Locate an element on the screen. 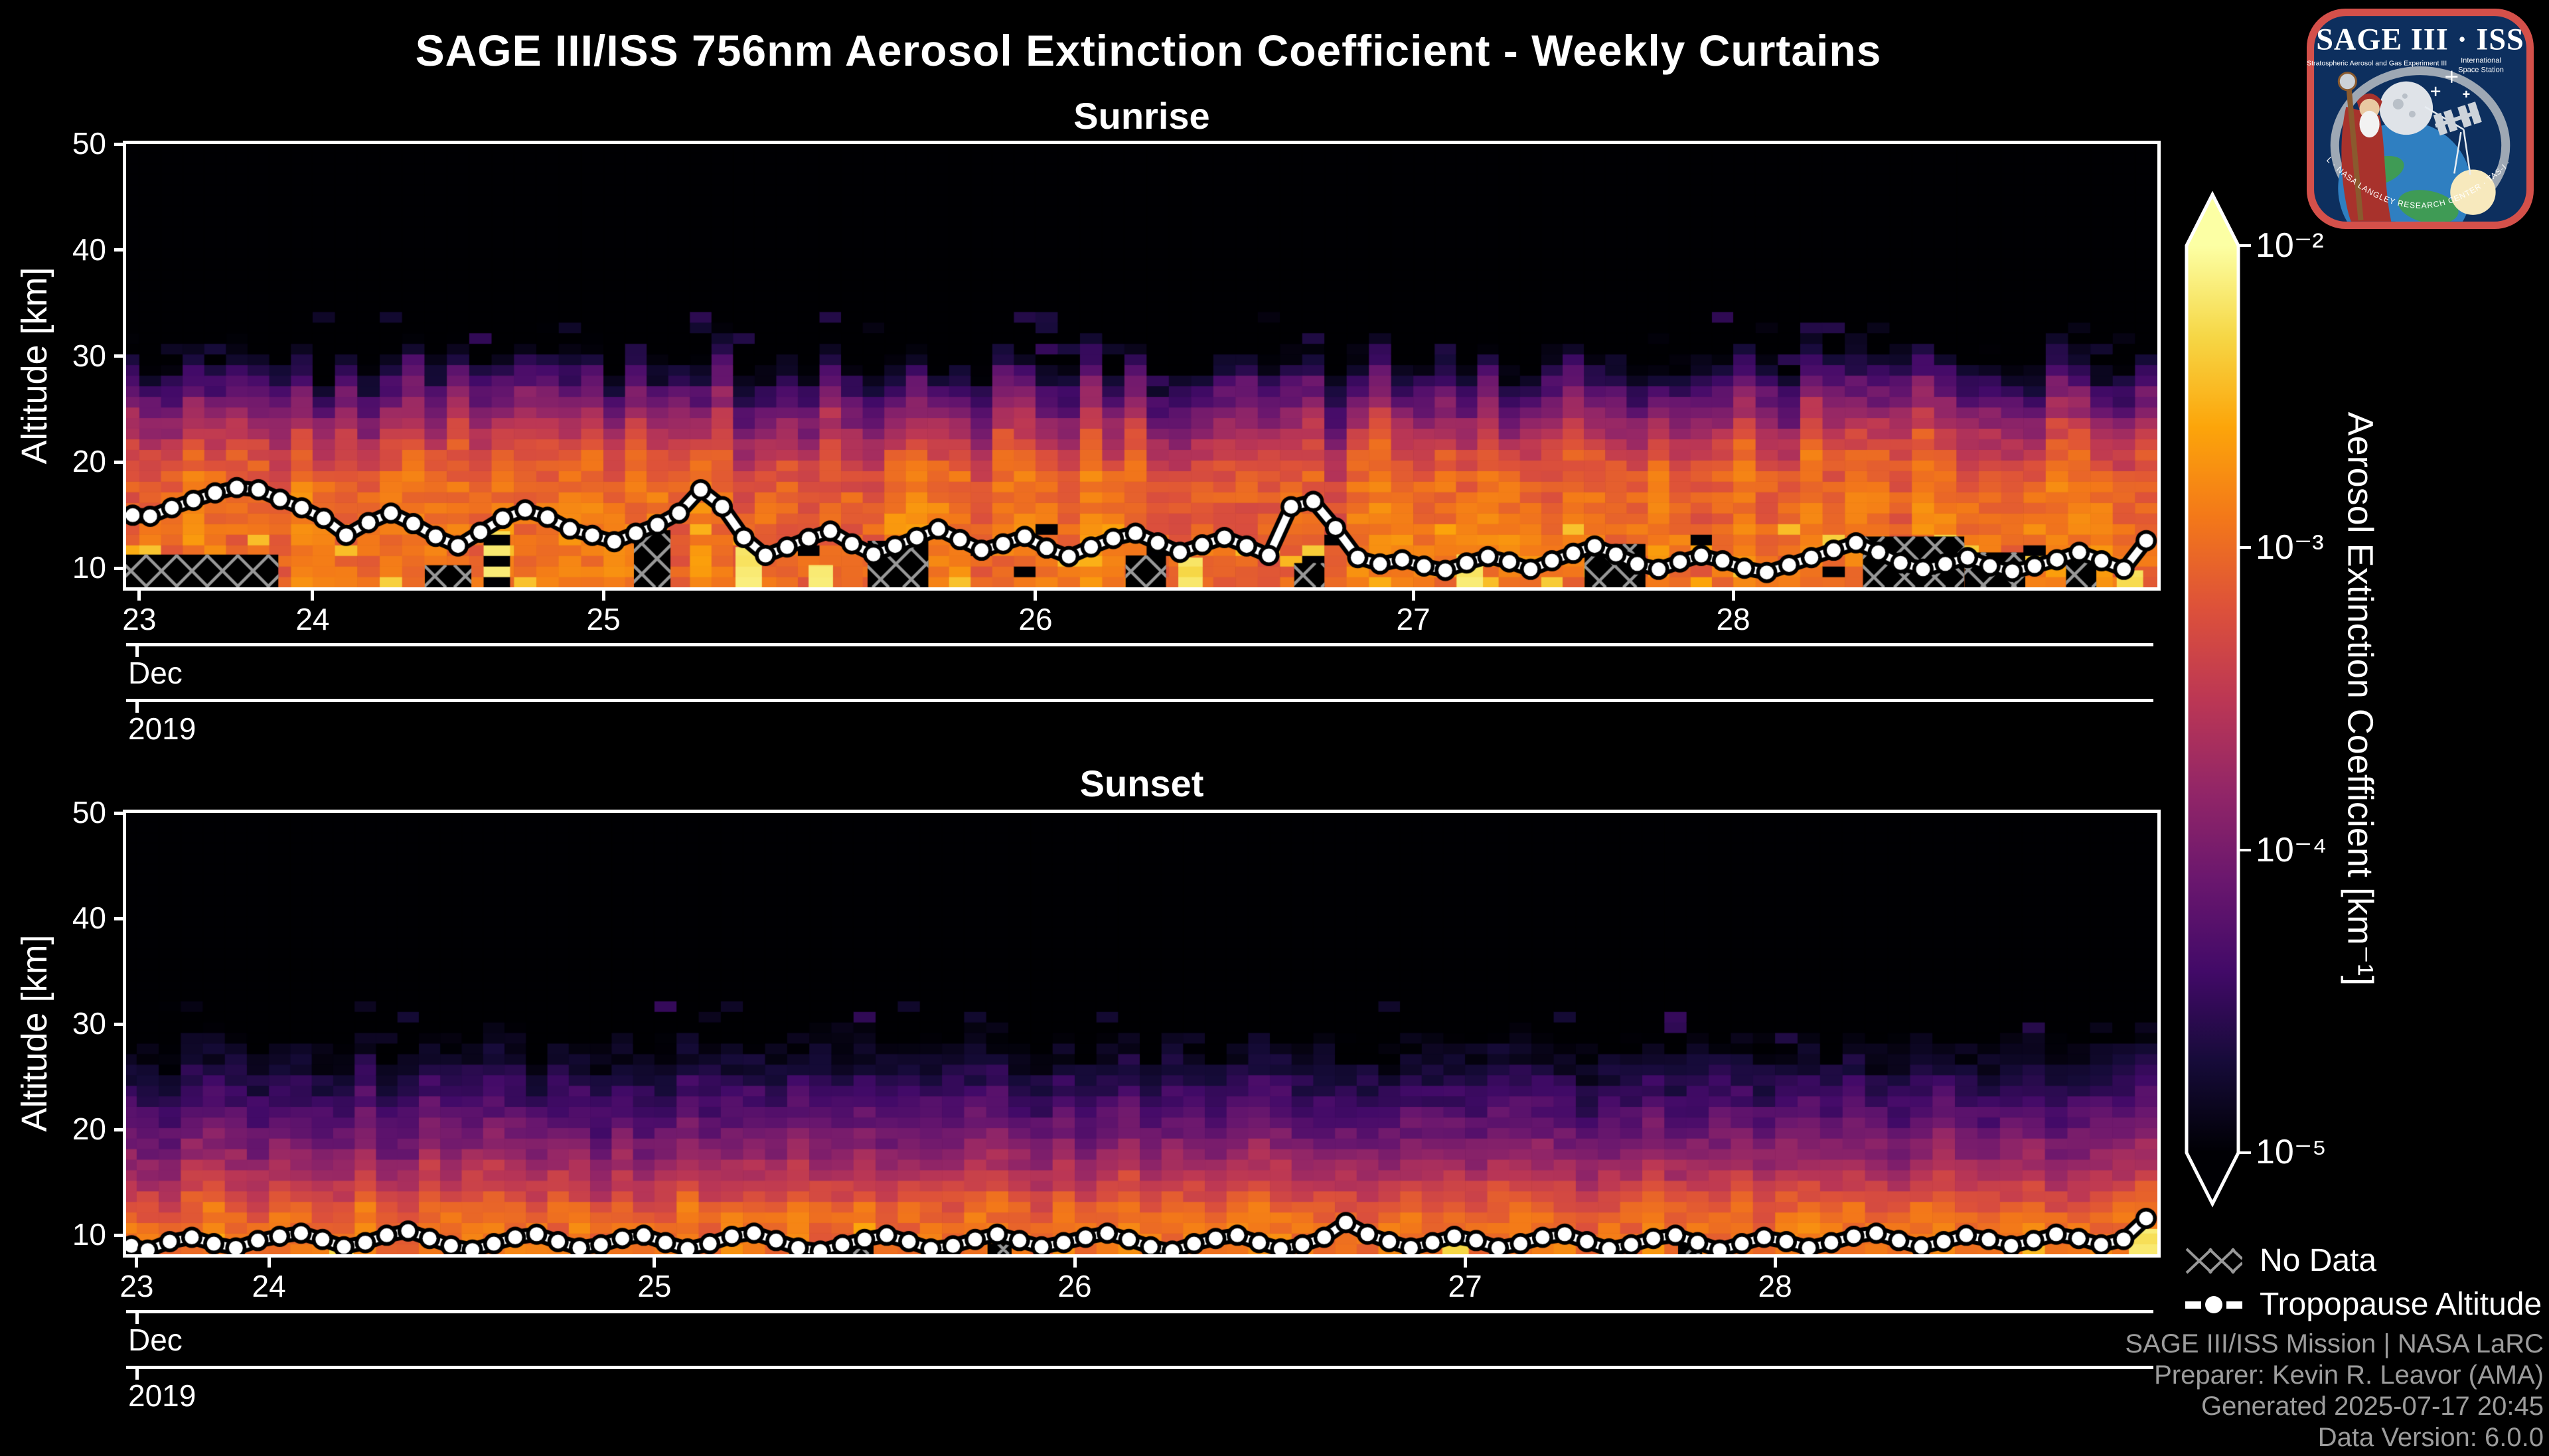 This screenshot has width=2549, height=1456. colorbar-title: Aerosol Extinction Coefficient [km⁻¹] is located at coordinates (2360, 698).